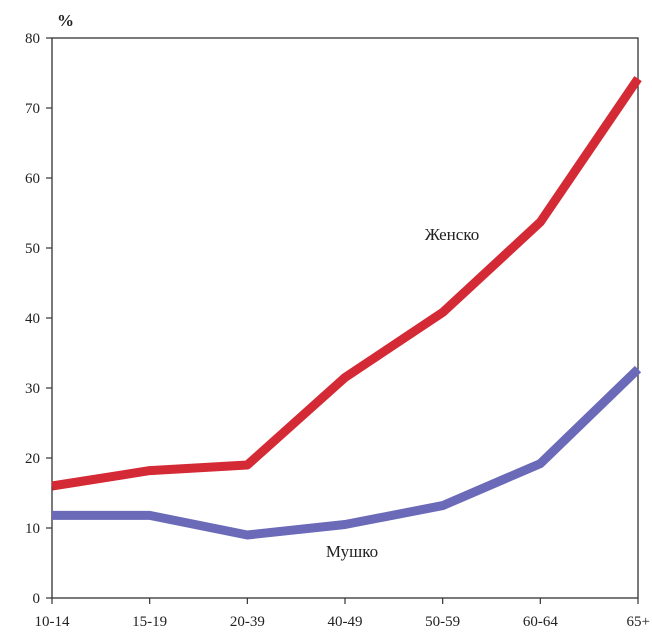  What do you see at coordinates (32, 459) in the screenshot?
I see `y-tick-label: 20` at bounding box center [32, 459].